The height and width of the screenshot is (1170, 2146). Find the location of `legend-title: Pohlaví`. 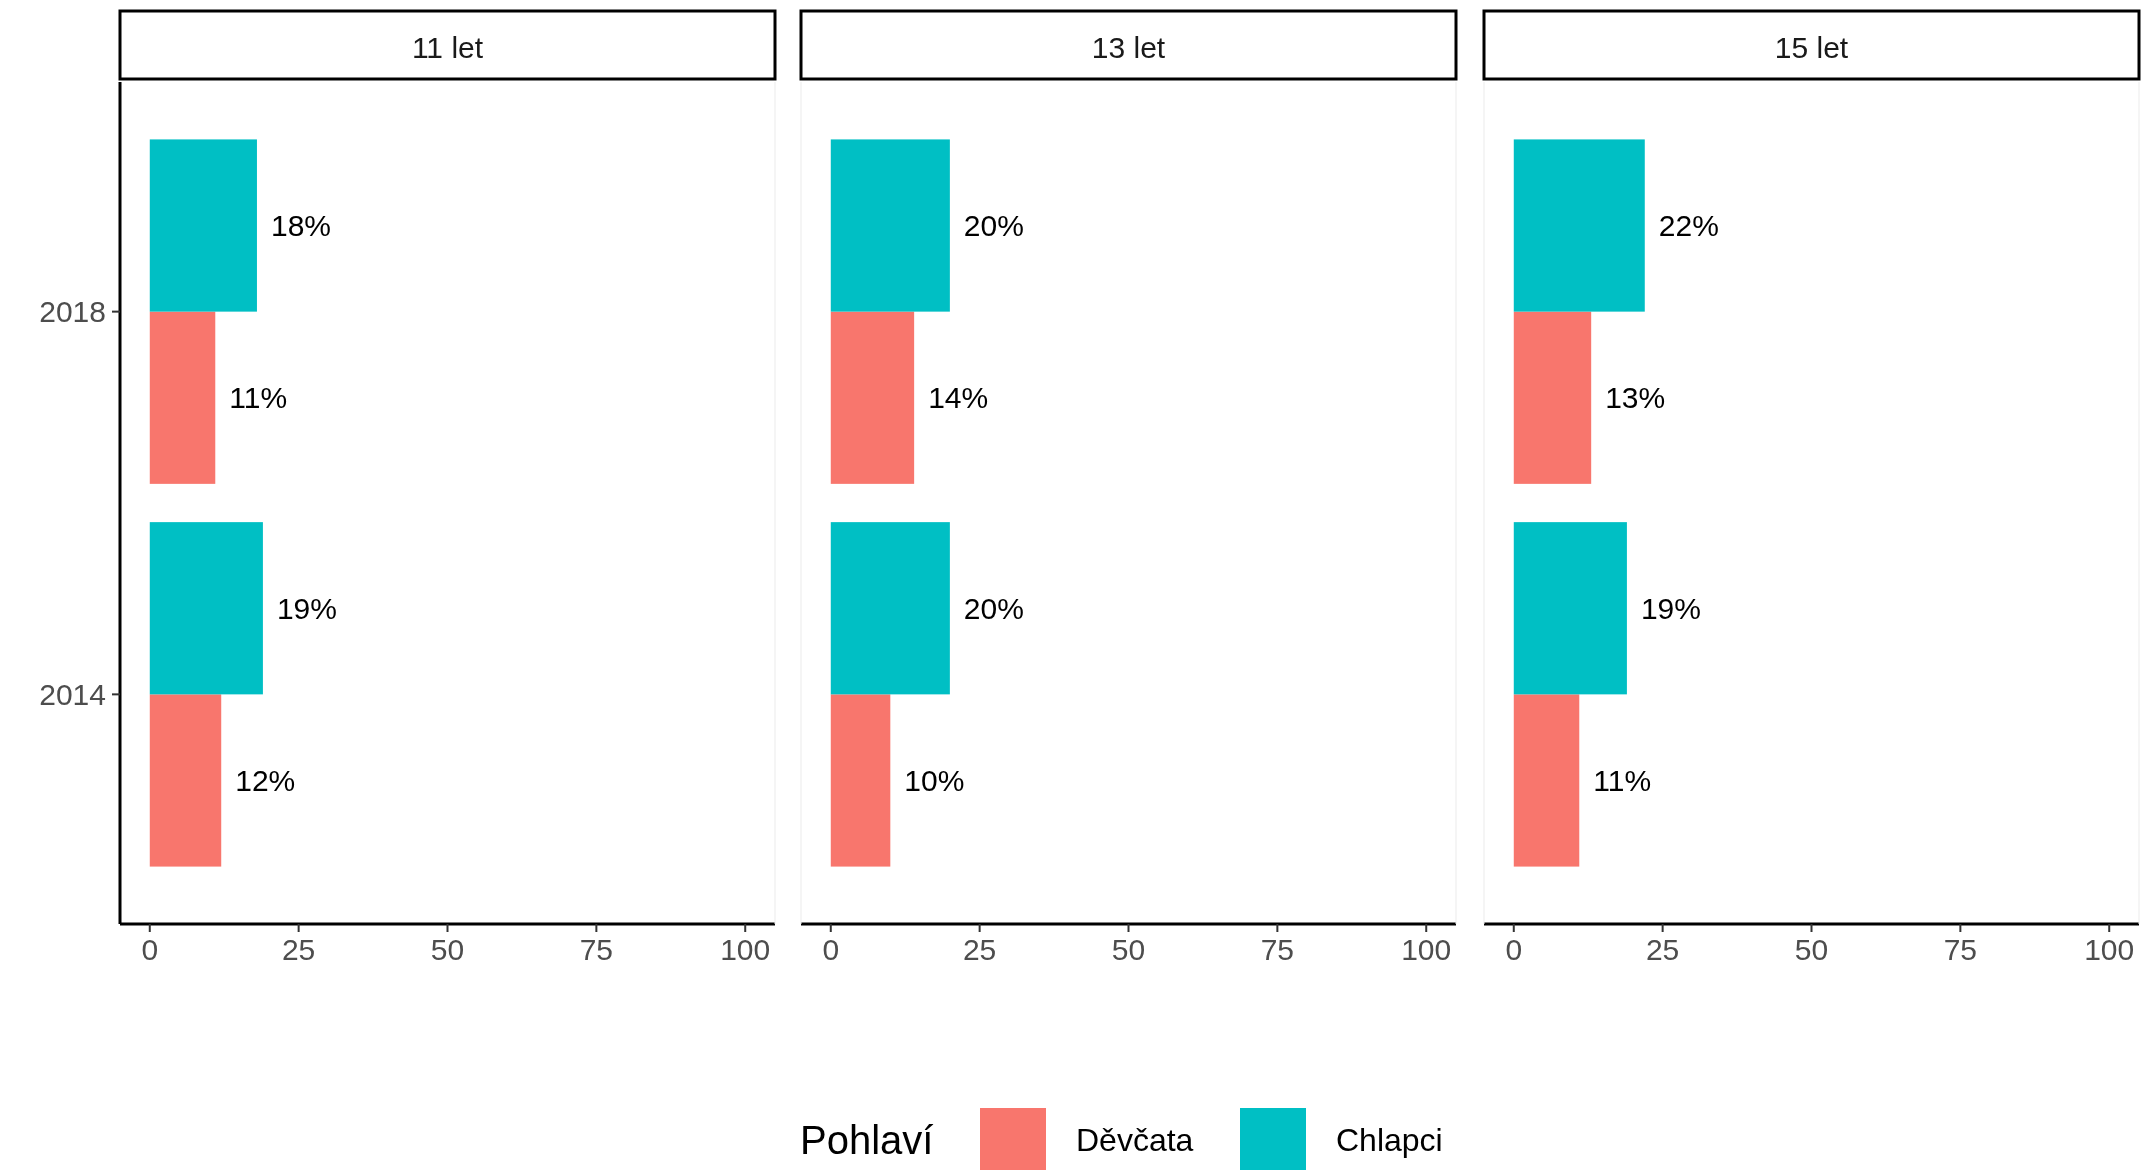

legend-title: Pohlaví is located at coordinates (867, 1140).